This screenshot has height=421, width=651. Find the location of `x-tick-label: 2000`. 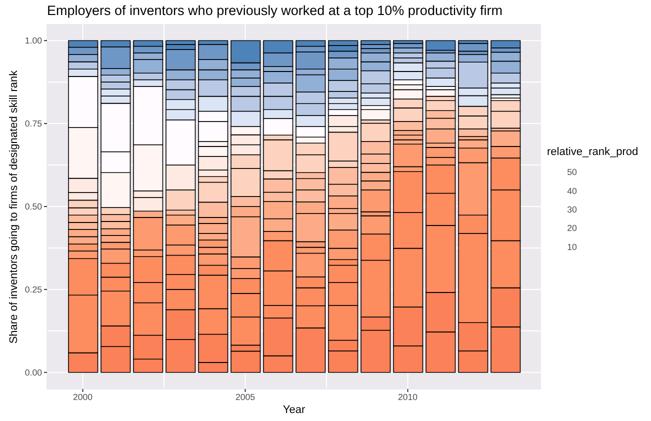

x-tick-label: 2000 is located at coordinates (82, 397).